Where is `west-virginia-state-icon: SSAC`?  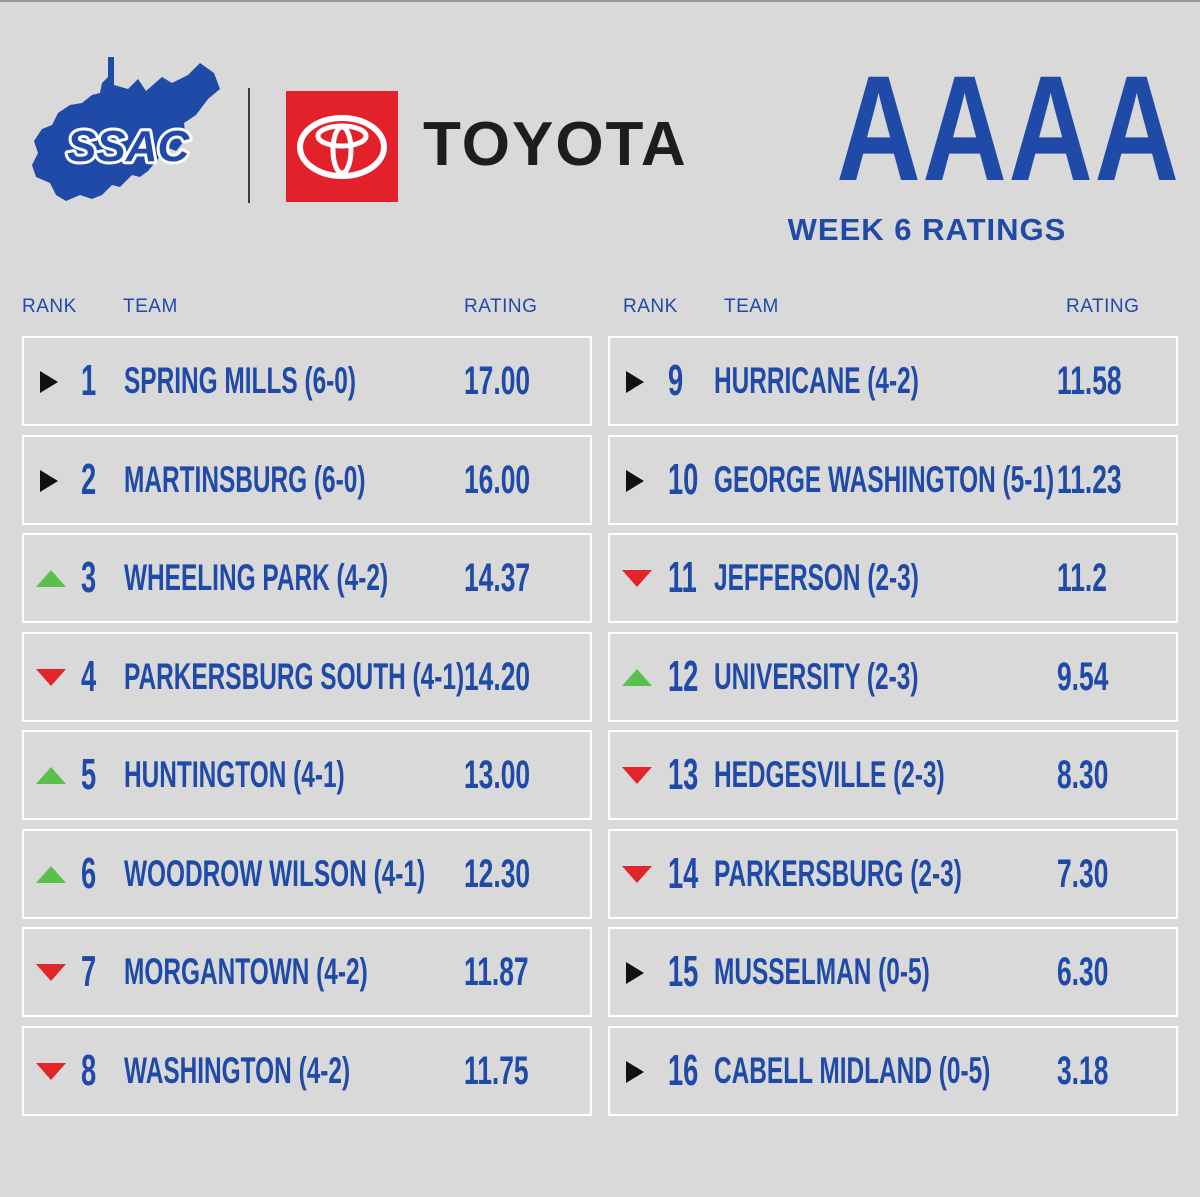
west-virginia-state-icon: SSAC is located at coordinates (126, 129).